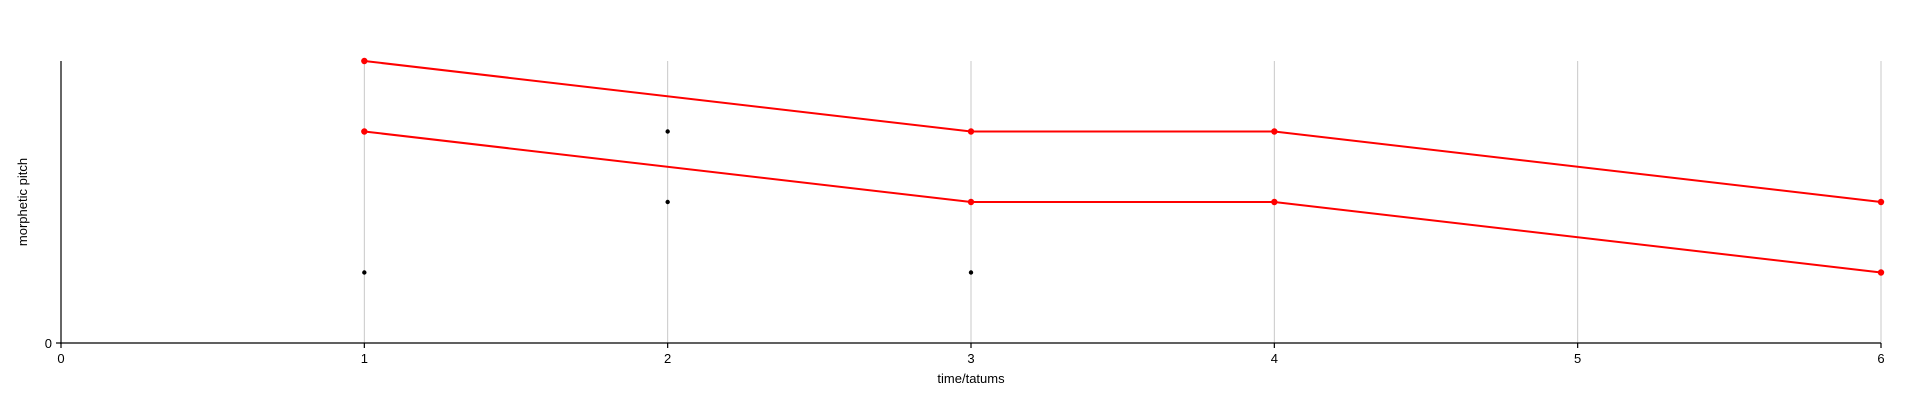 Image resolution: width=1920 pixels, height=401 pixels. What do you see at coordinates (53, 343) in the screenshot?
I see `y-tick-labels: 0` at bounding box center [53, 343].